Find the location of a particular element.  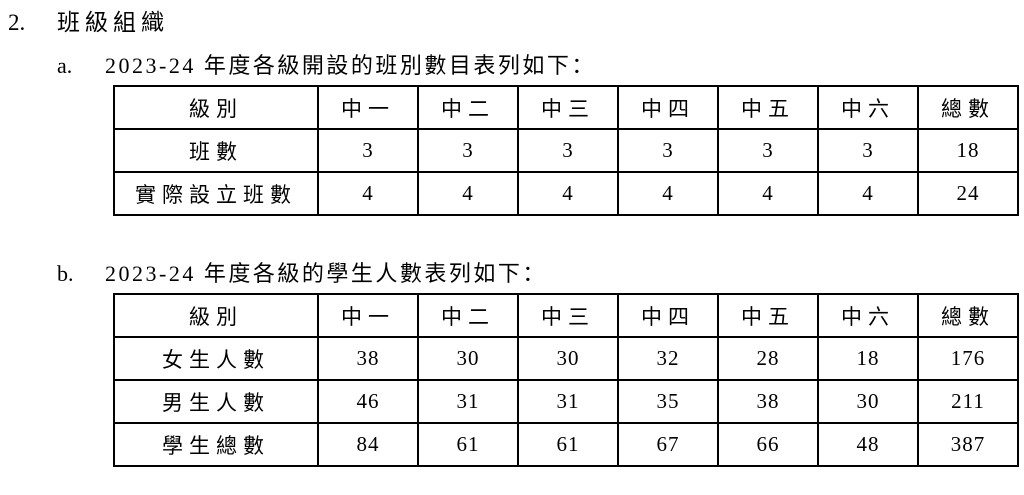

table-row: 女生人數 38 30 30 32 28 18 176 is located at coordinates (566, 358).